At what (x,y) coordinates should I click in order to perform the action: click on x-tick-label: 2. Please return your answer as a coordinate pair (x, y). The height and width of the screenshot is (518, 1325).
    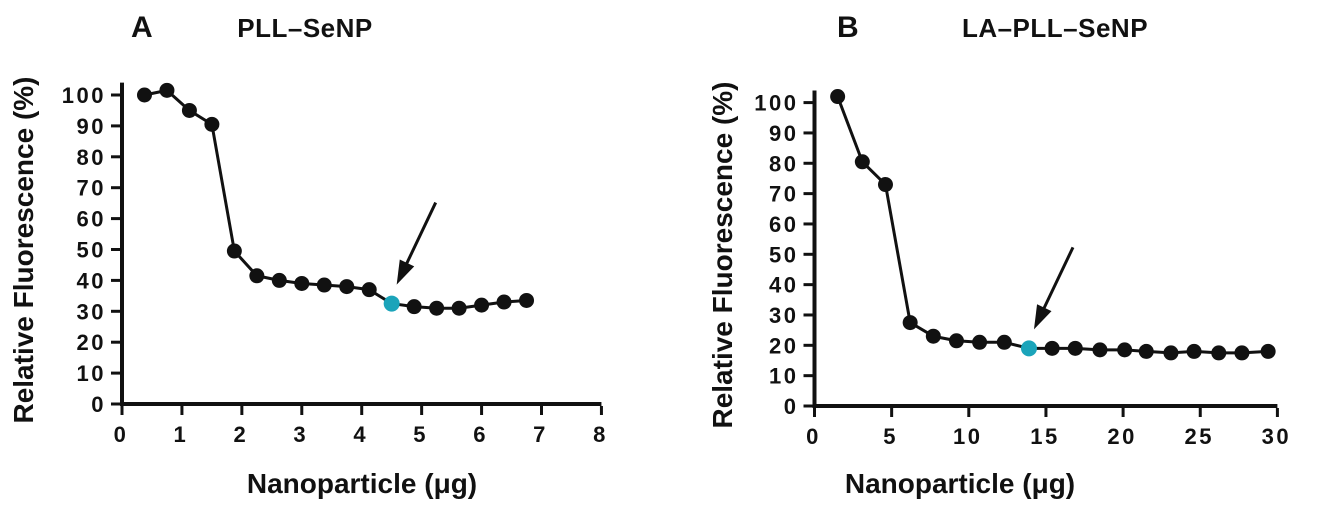
    Looking at the image, I should click on (240, 434).